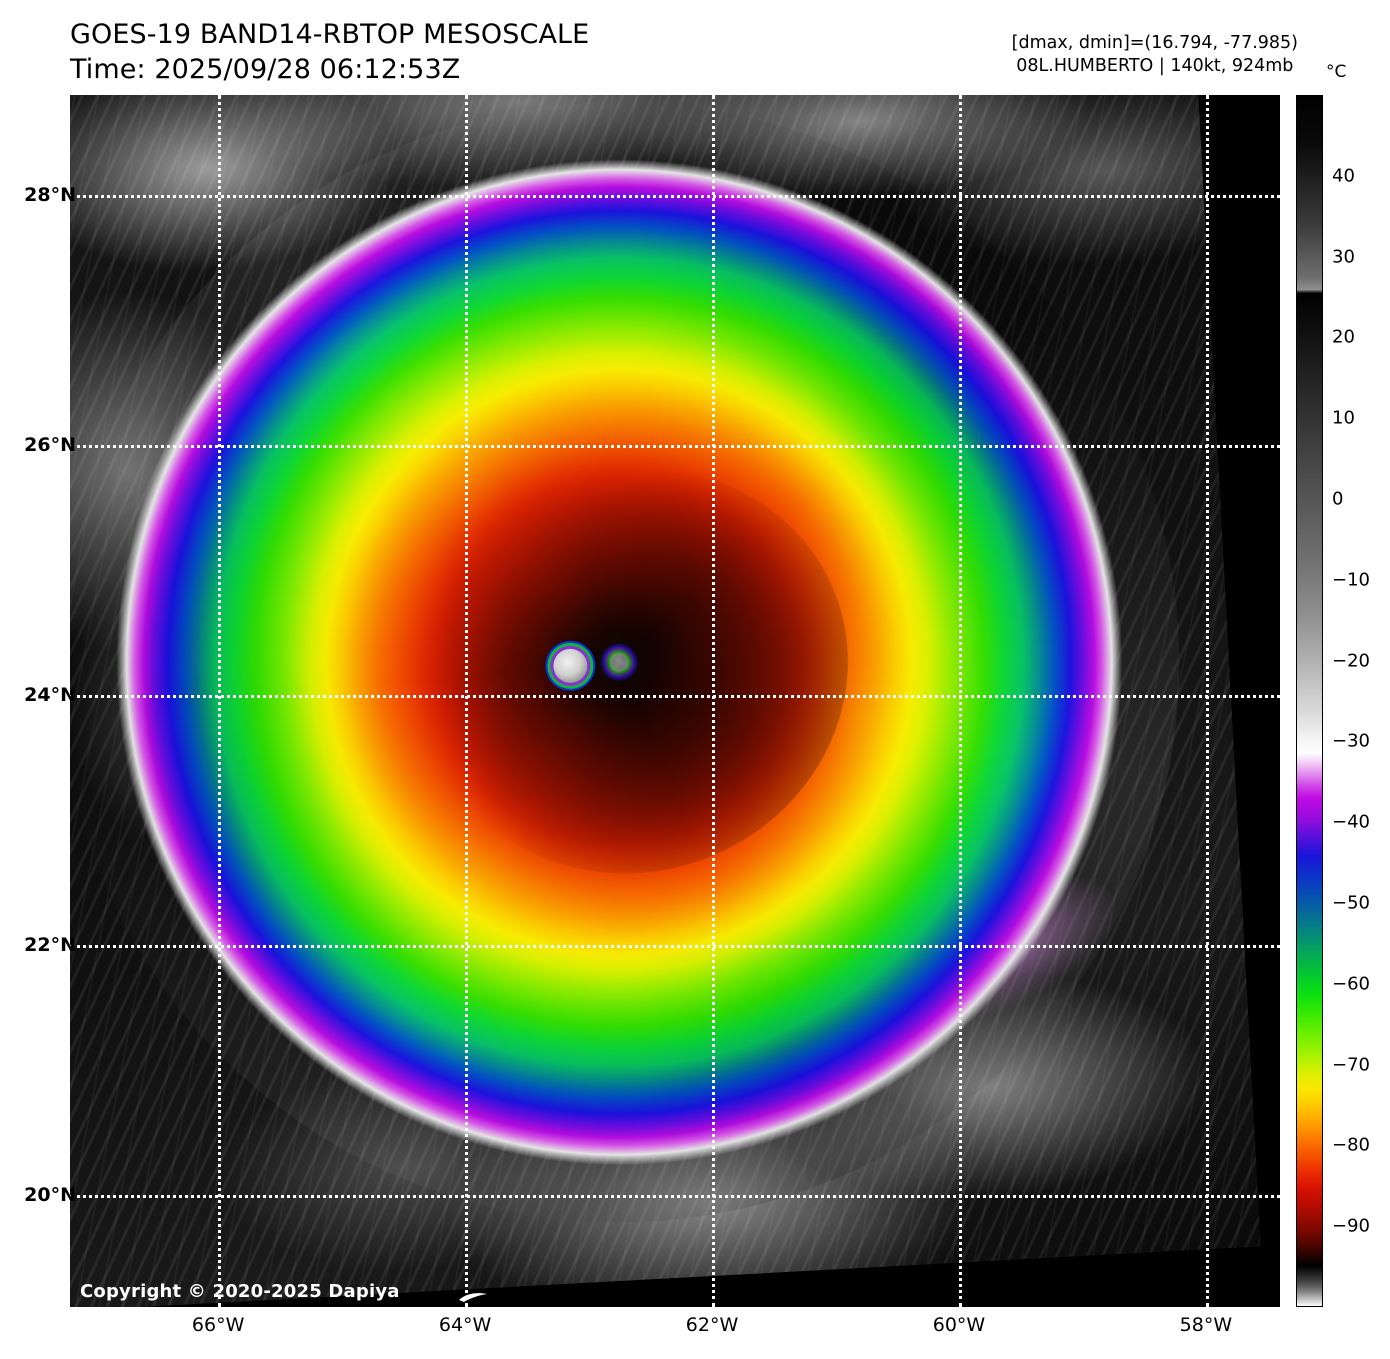 The height and width of the screenshot is (1359, 1390). What do you see at coordinates (1343, 257) in the screenshot?
I see `colorbar-tick-label-30: 30` at bounding box center [1343, 257].